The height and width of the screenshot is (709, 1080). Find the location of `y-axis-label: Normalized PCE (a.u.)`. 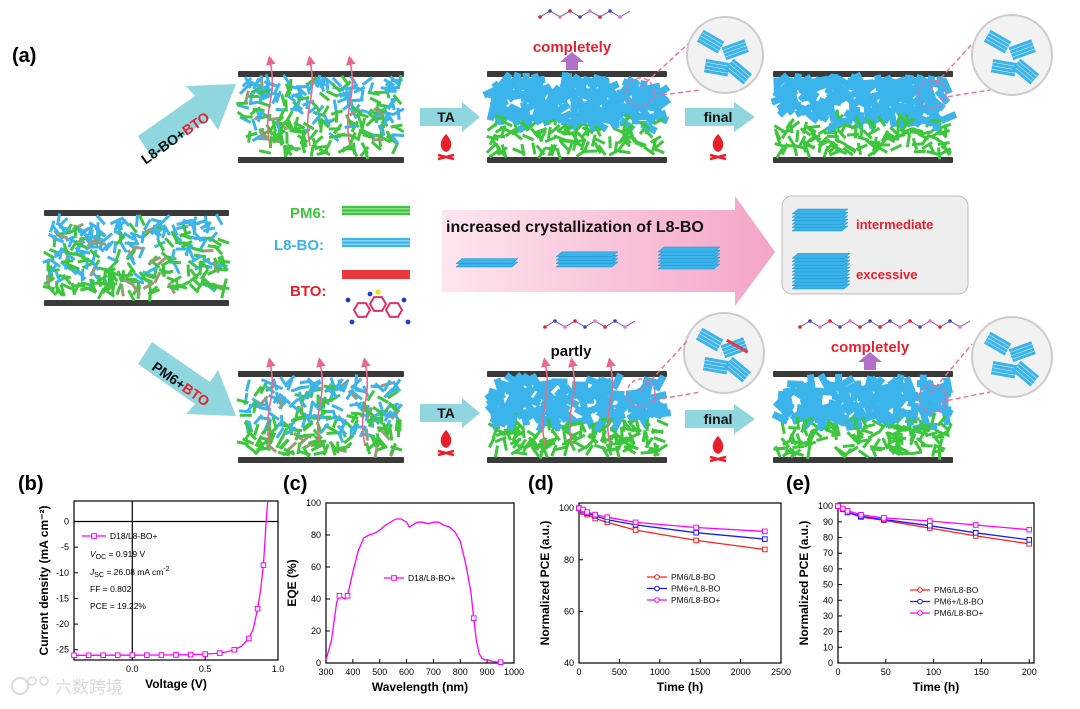

y-axis-label: Normalized PCE (a.u.) is located at coordinates (545, 583).